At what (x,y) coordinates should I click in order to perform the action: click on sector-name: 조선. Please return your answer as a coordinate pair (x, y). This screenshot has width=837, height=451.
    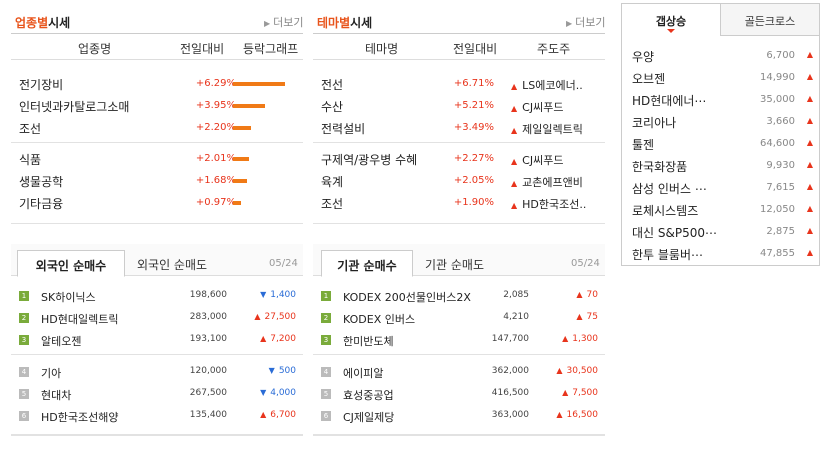
    Looking at the image, I should click on (30, 129).